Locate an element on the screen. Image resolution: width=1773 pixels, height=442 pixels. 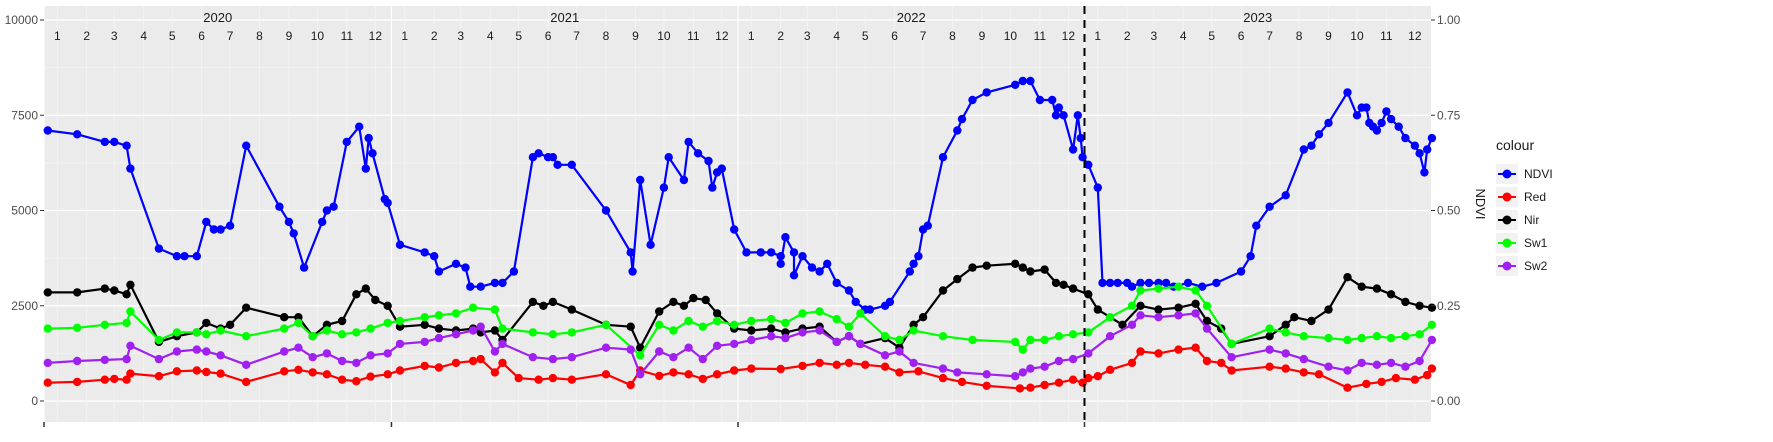
series-sw2 is located at coordinates (740, 345).